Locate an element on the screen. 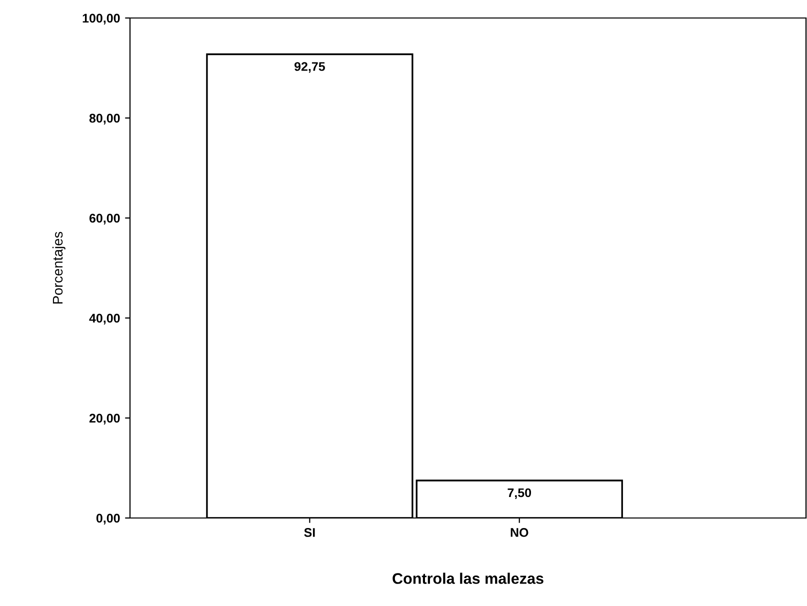 The width and height of the screenshot is (807, 606). y-axis-title: Porcentajes is located at coordinates (59, 268).